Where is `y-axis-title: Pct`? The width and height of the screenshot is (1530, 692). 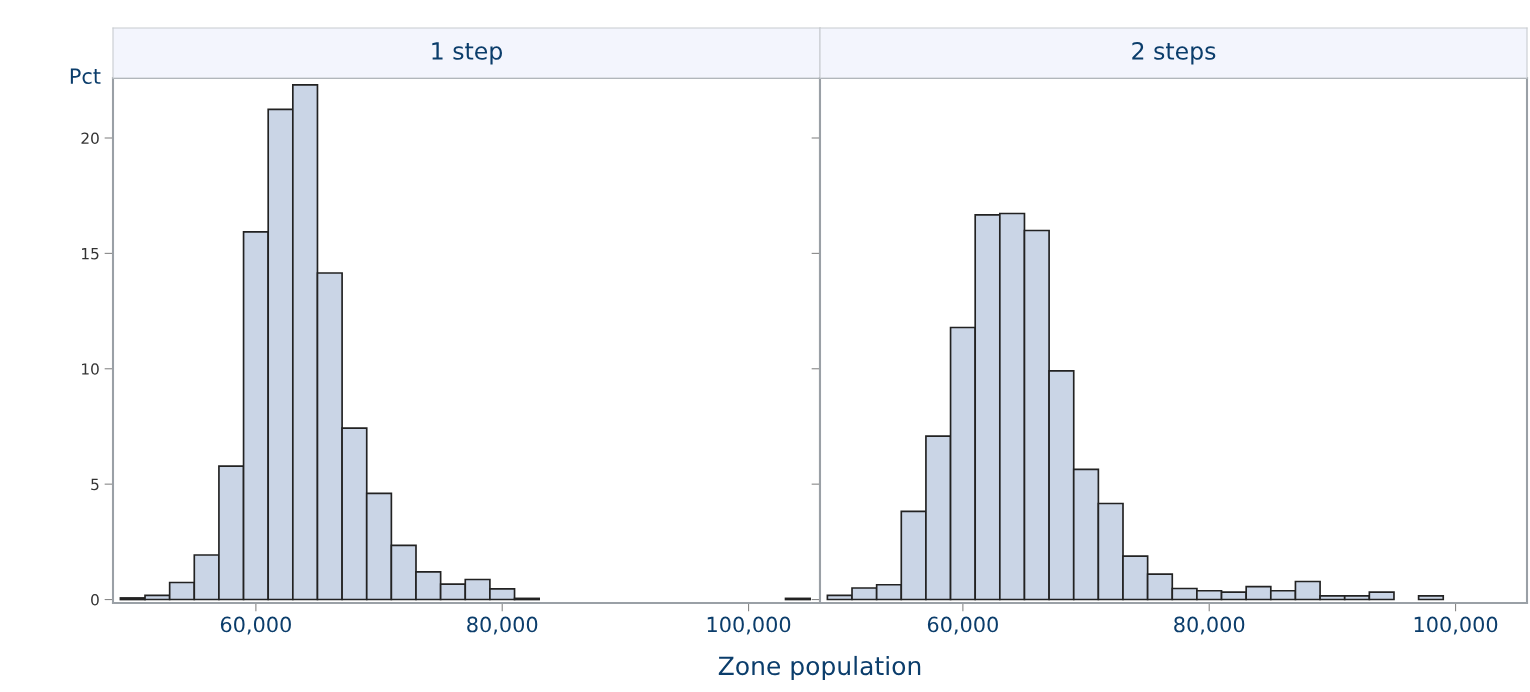 y-axis-title: Pct is located at coordinates (85, 76).